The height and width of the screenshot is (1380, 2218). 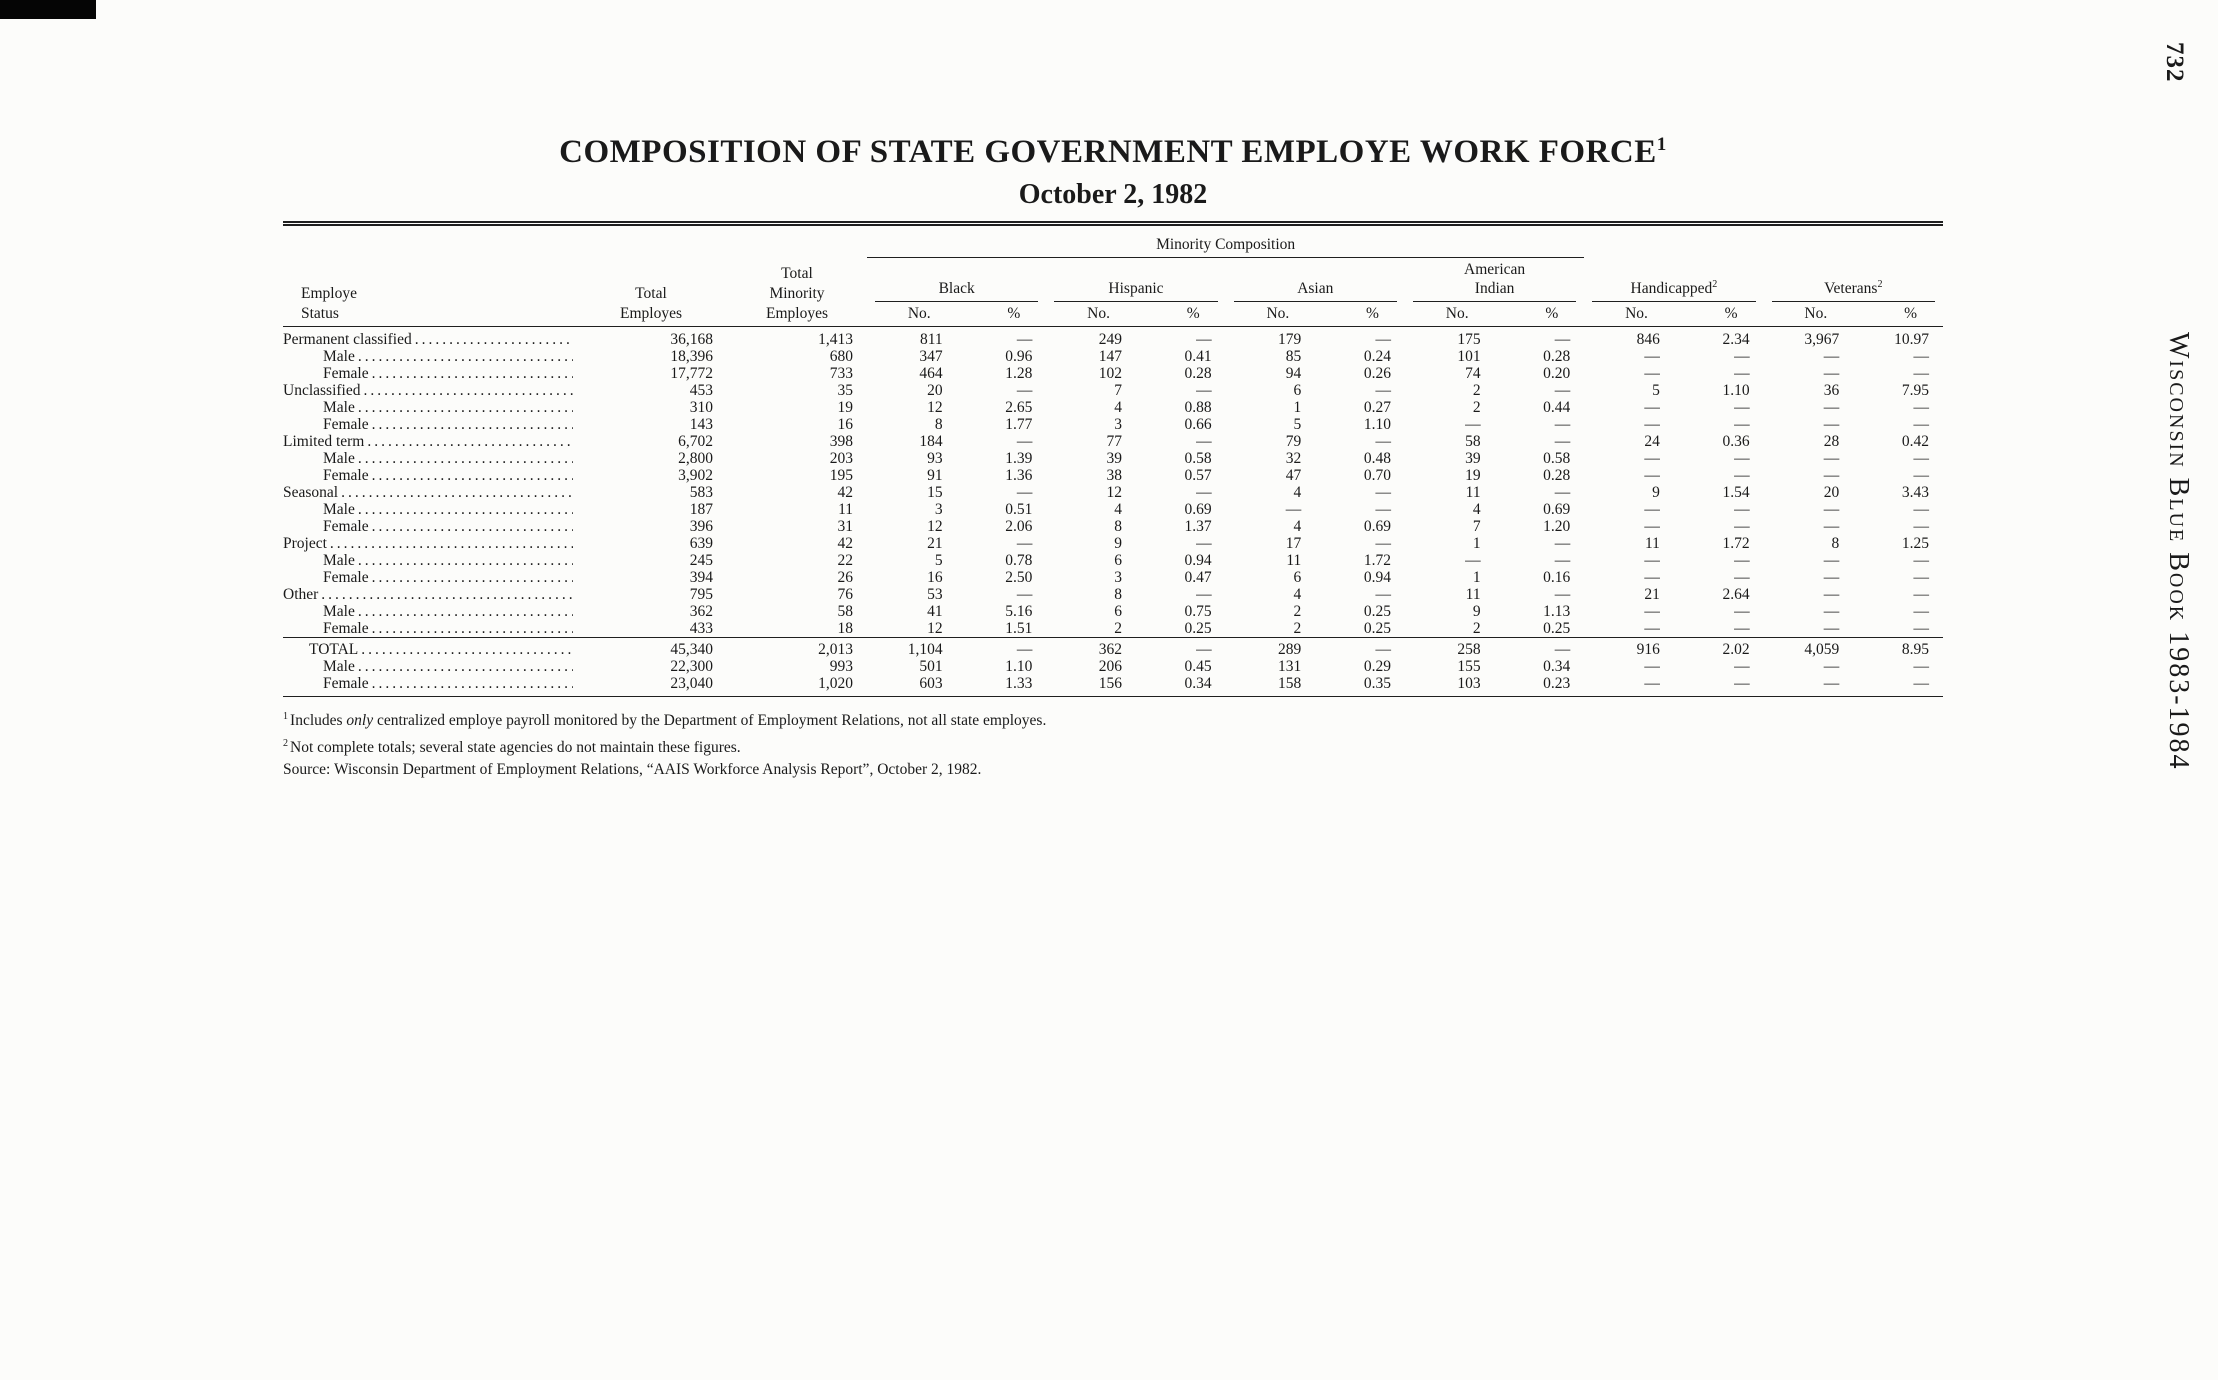 I want to click on row-label-text: Seasonal, so click(x=311, y=493).